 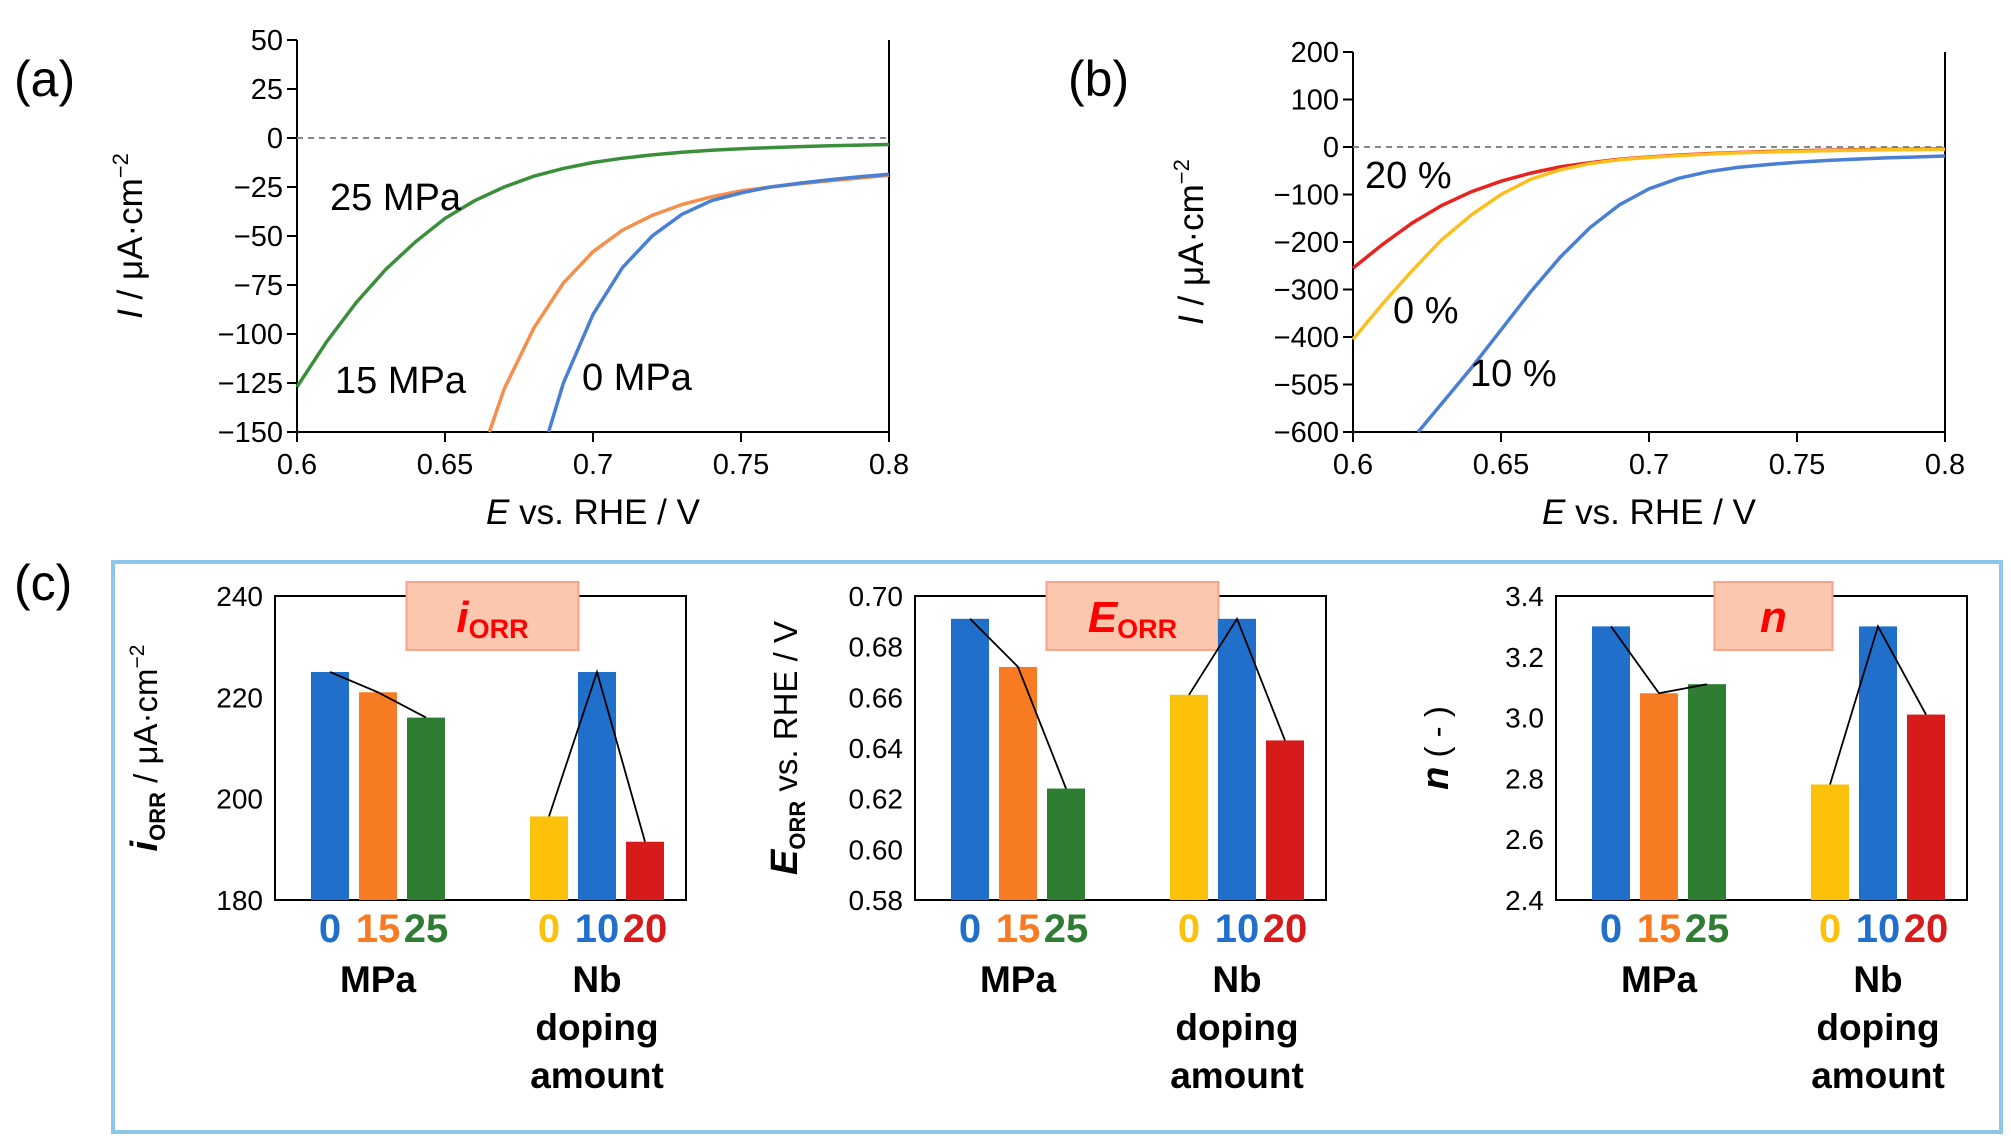 I want to click on series-label: 20 %, so click(x=1408, y=176).